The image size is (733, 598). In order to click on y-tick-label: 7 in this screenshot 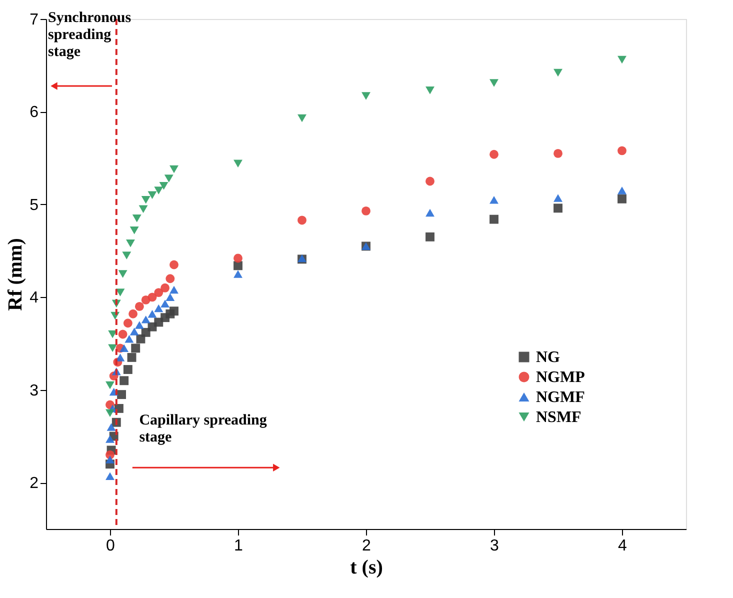, I will do `click(34, 20)`.